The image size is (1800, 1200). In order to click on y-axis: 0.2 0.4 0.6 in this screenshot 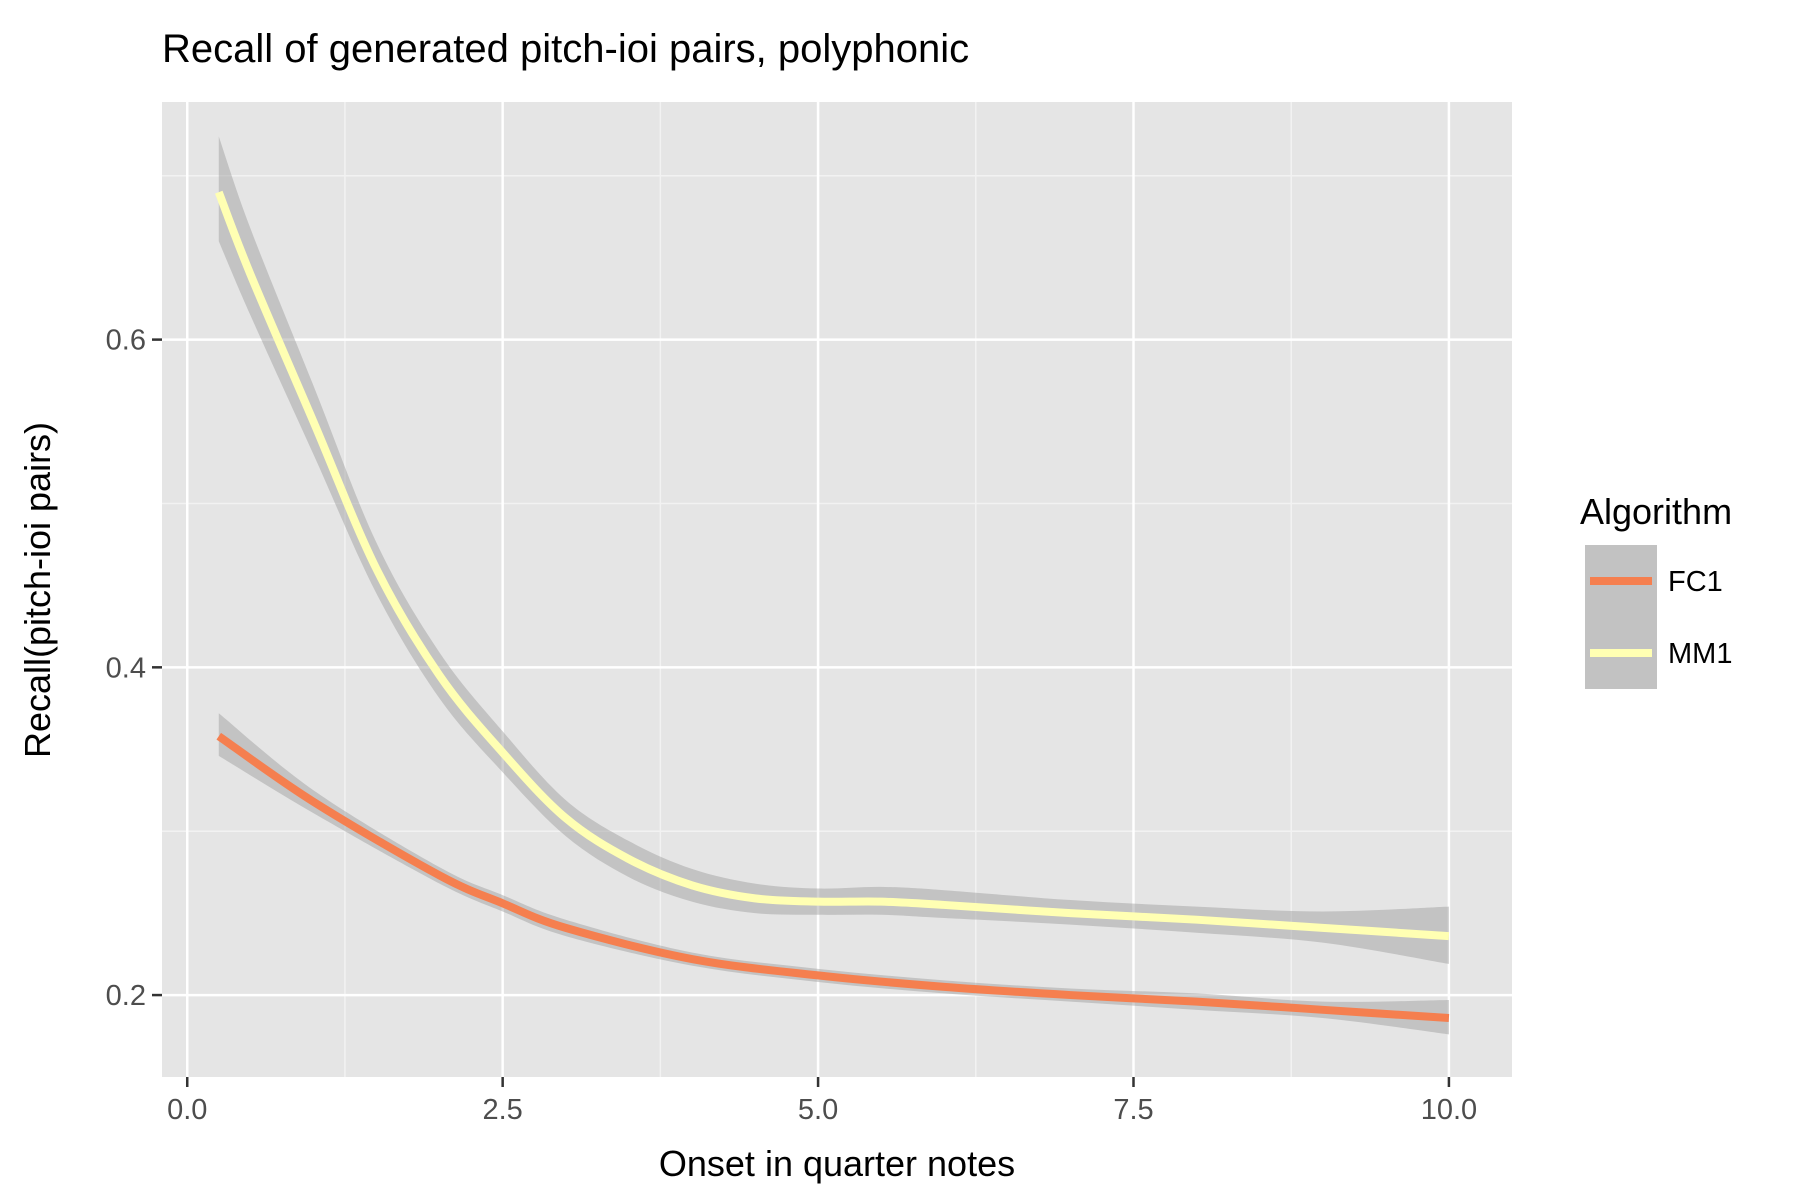, I will do `click(134, 668)`.